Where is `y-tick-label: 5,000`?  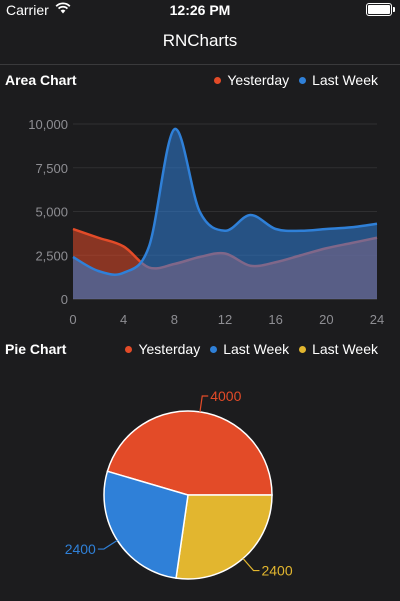
y-tick-label: 5,000 is located at coordinates (51, 212).